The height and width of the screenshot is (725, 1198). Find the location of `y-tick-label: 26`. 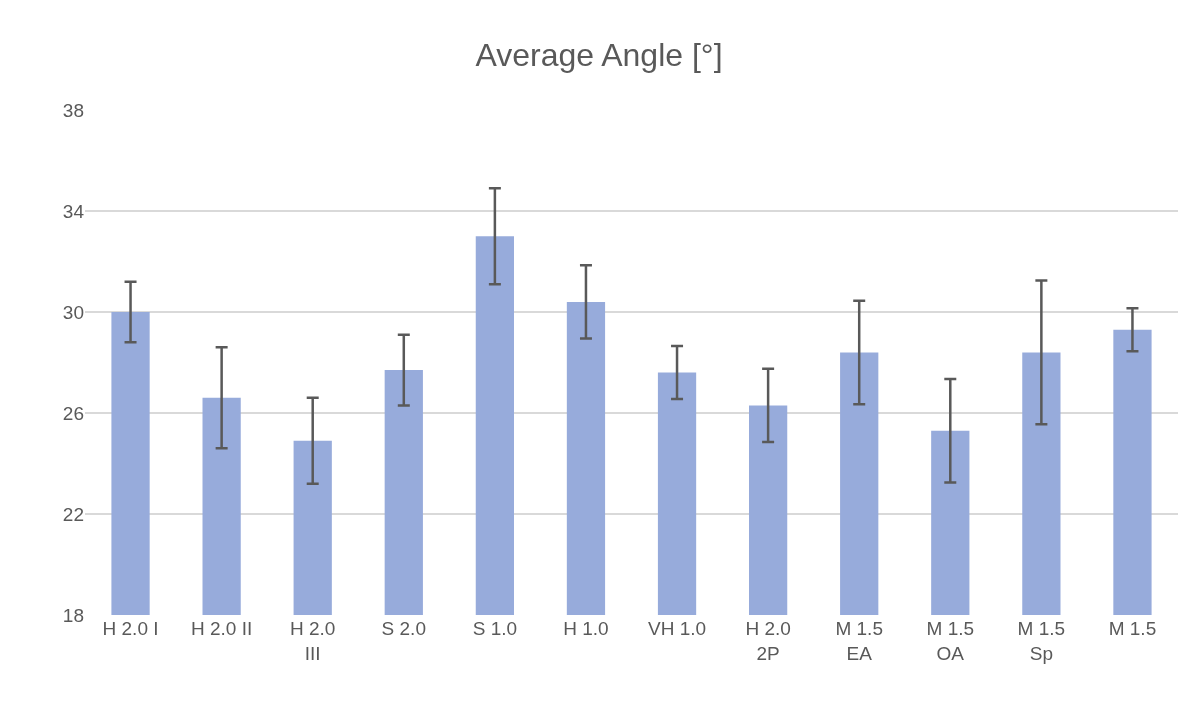

y-tick-label: 26 is located at coordinates (73, 413).